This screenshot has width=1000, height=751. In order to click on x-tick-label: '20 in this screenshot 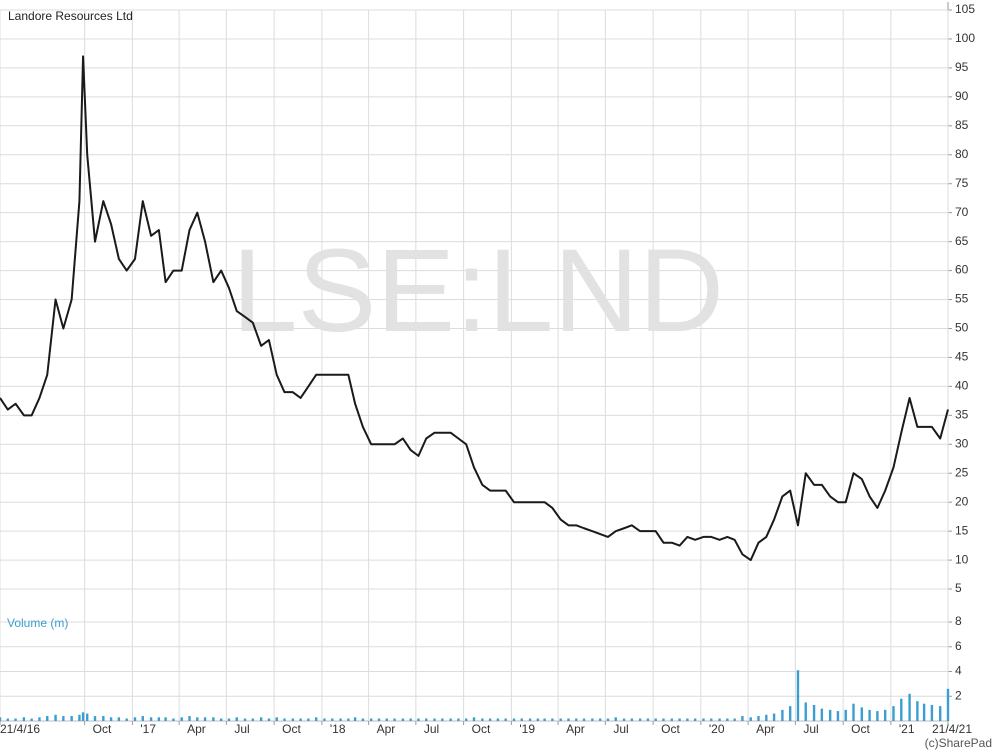, I will do `click(717, 729)`.